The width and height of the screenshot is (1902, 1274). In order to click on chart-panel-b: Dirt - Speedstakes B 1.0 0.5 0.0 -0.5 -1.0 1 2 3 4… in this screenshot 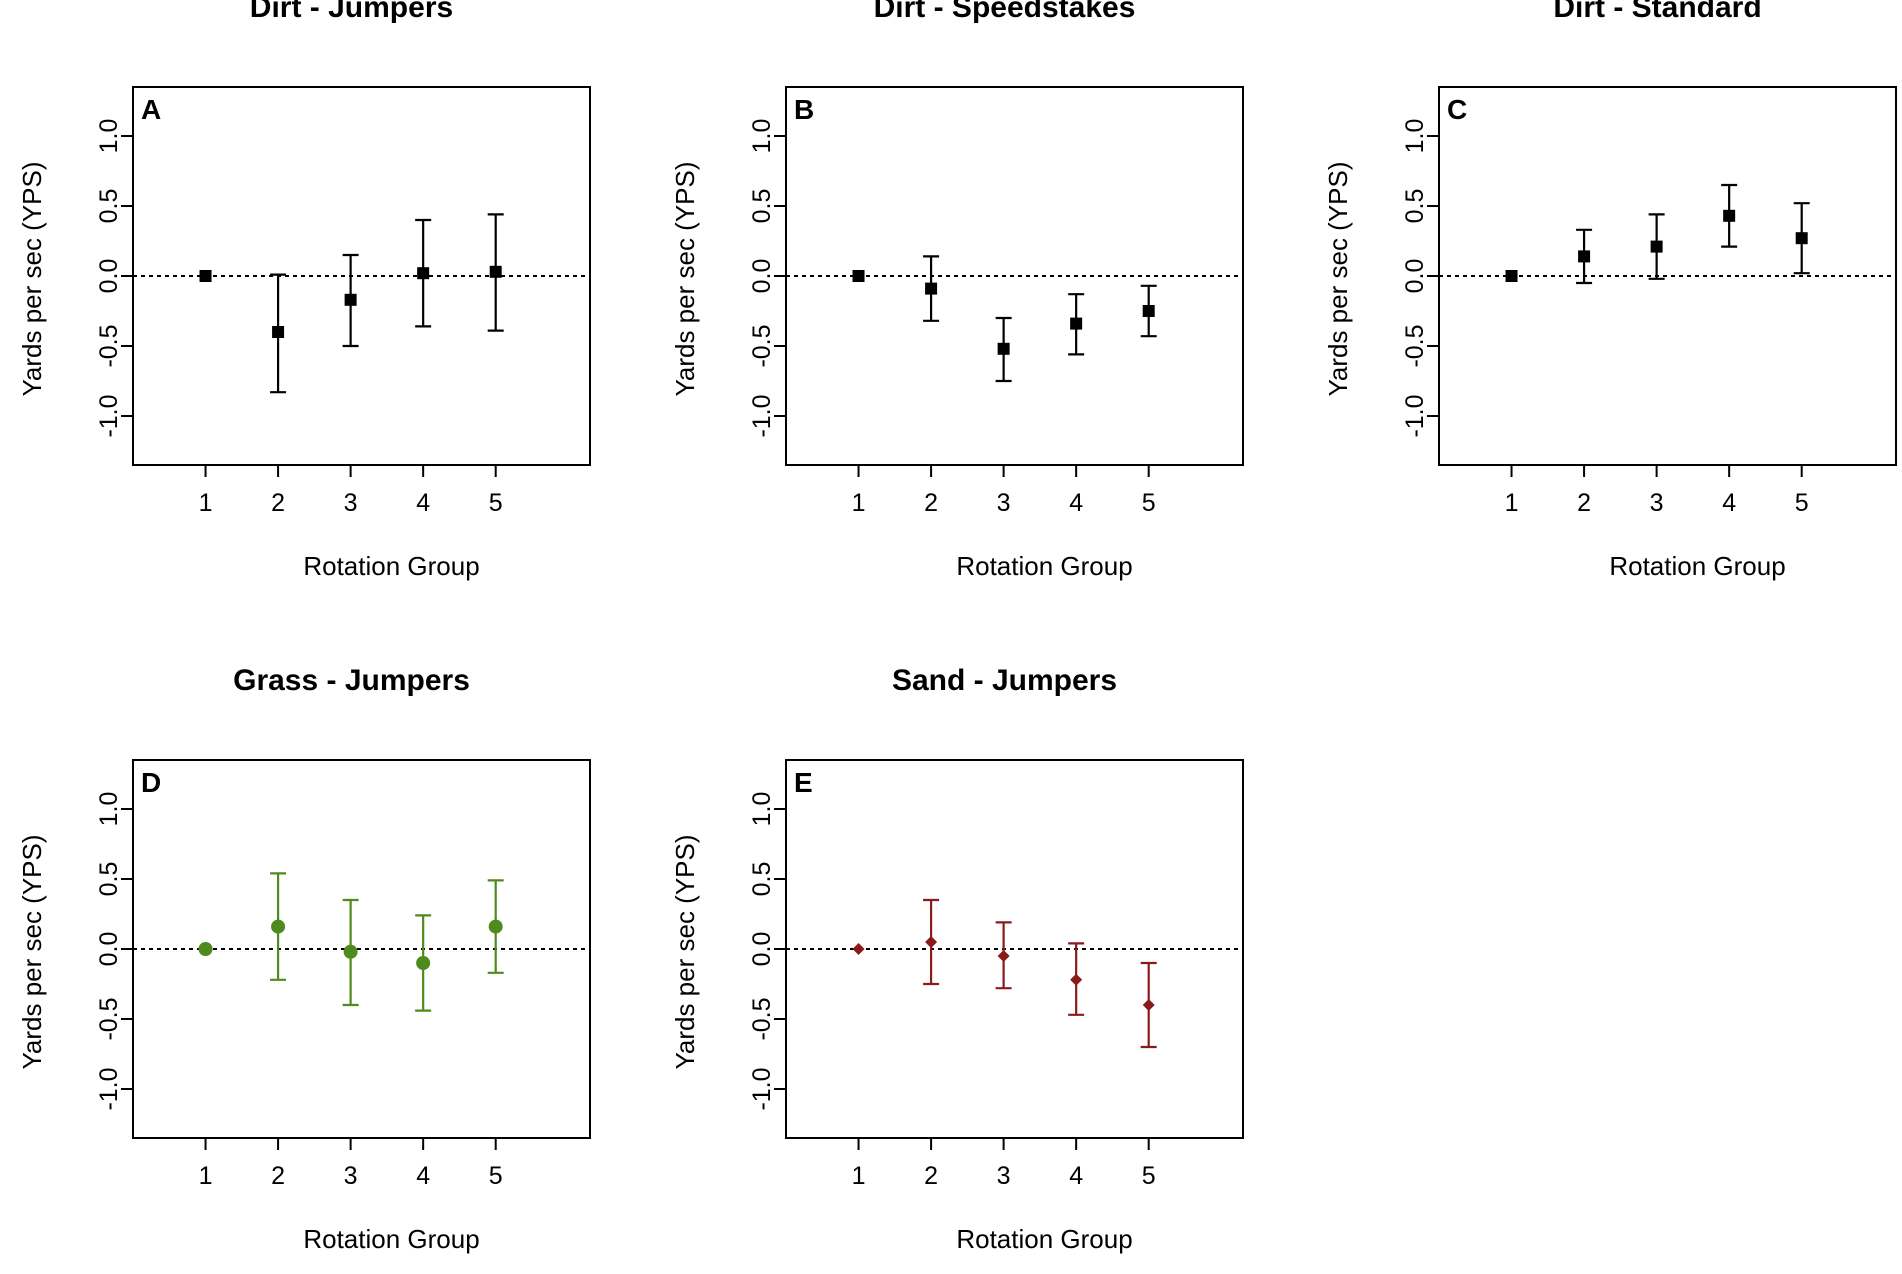, I will do `click(957, 290)`.